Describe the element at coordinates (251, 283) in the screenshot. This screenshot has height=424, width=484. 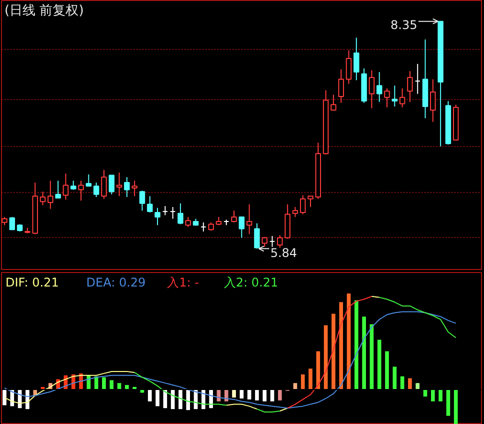
I see `text: 入2: 0.21` at that location.